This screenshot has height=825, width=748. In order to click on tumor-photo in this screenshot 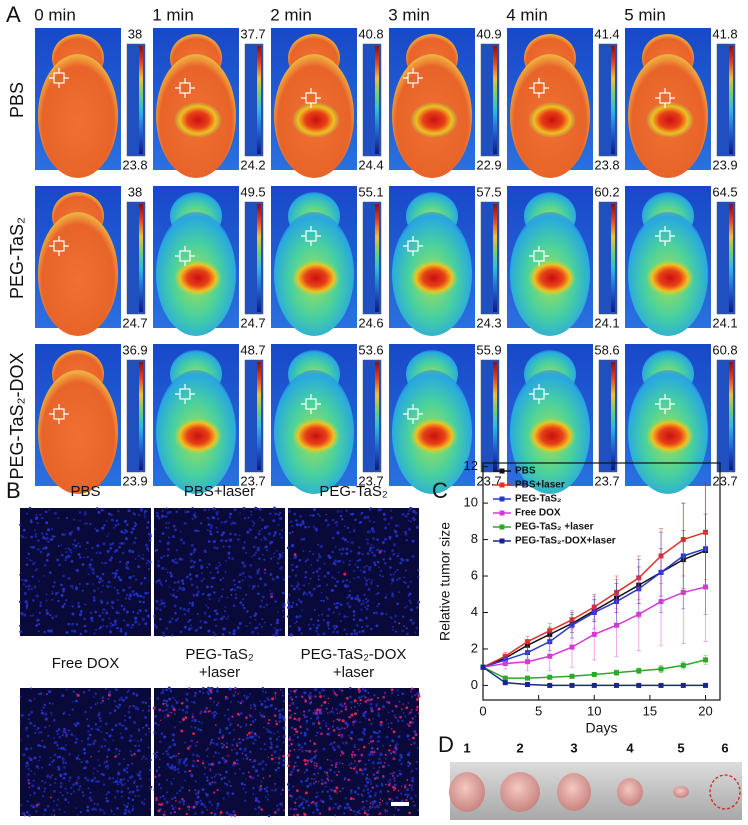, I will do `click(630, 792)`.